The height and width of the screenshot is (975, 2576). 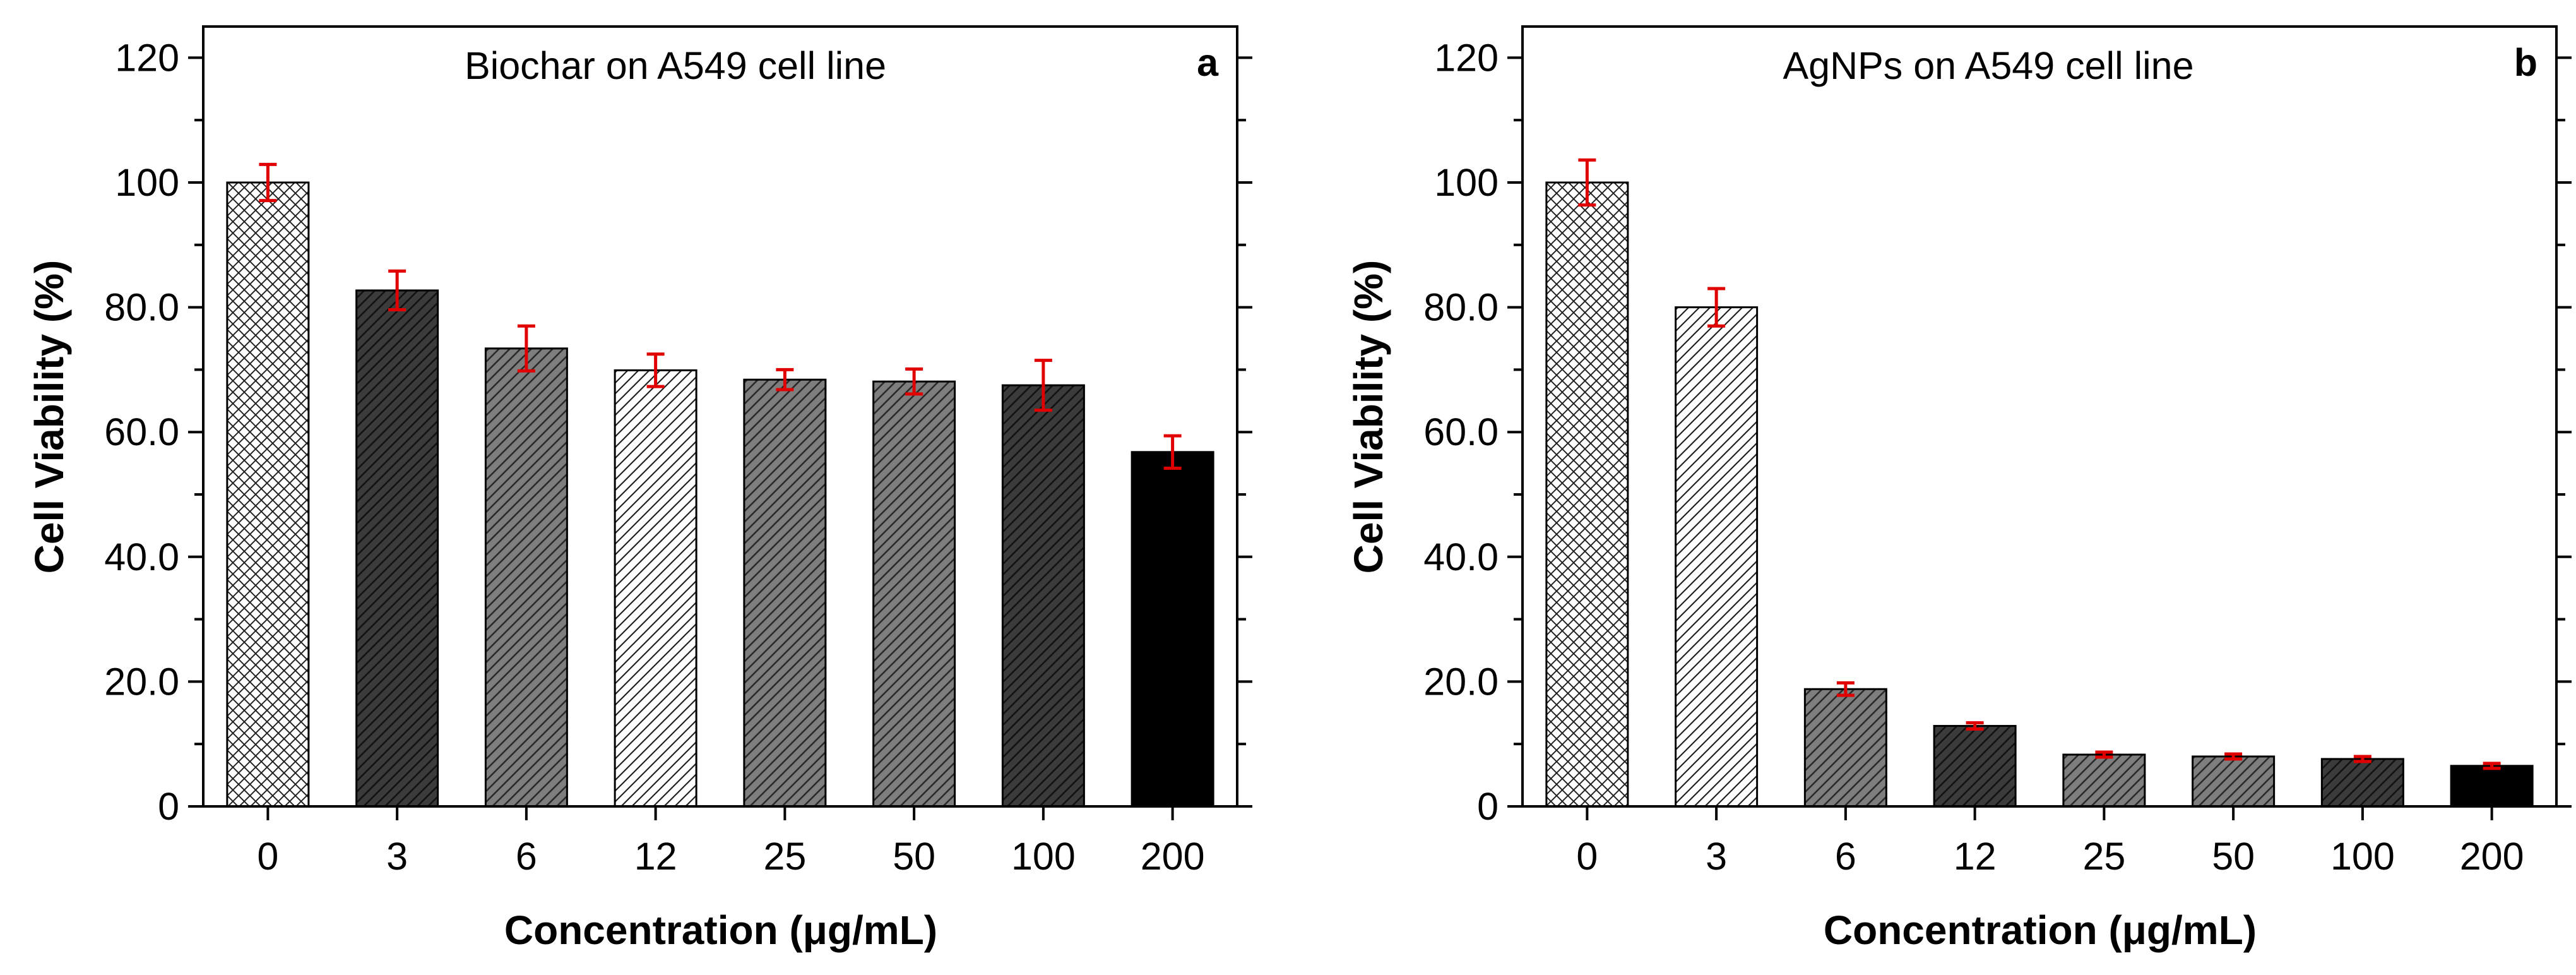 I want to click on chart-title: AgNPs on A549 cell line, so click(x=1988, y=66).